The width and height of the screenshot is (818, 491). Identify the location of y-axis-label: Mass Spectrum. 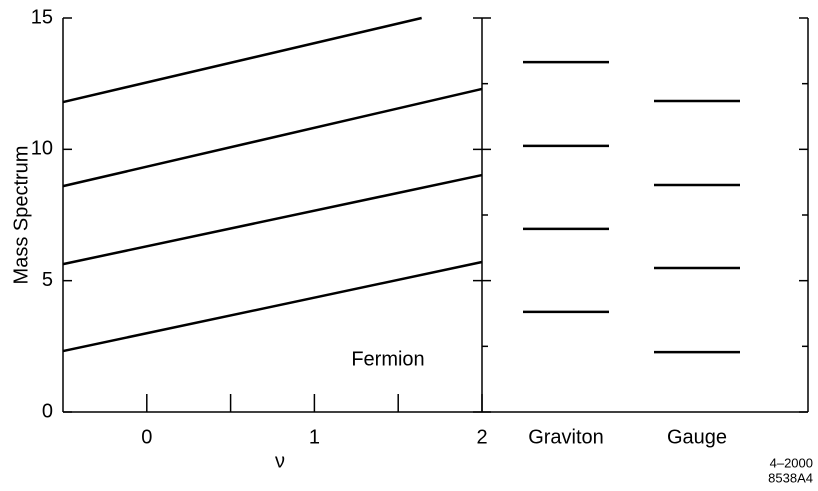
(21, 215).